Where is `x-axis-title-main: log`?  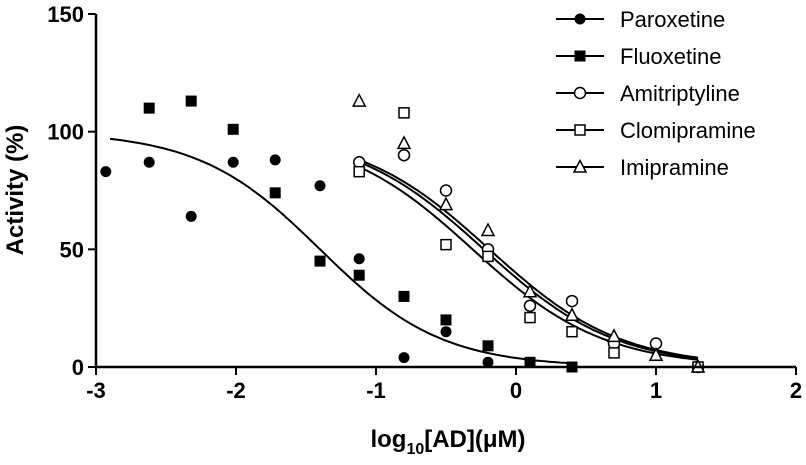 x-axis-title-main: log is located at coordinates (388, 439).